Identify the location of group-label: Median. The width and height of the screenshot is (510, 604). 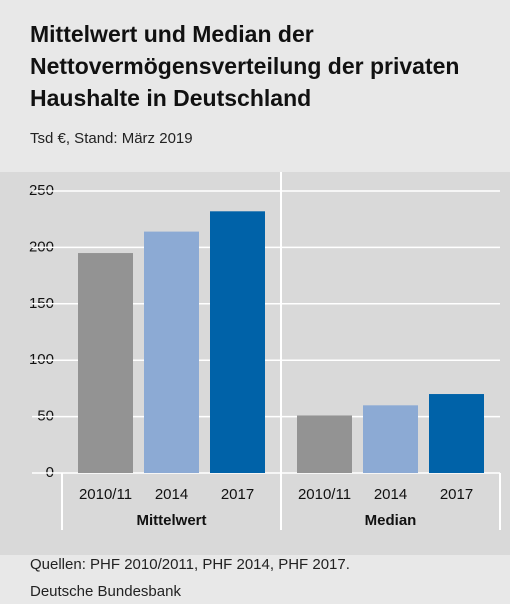
(391, 520).